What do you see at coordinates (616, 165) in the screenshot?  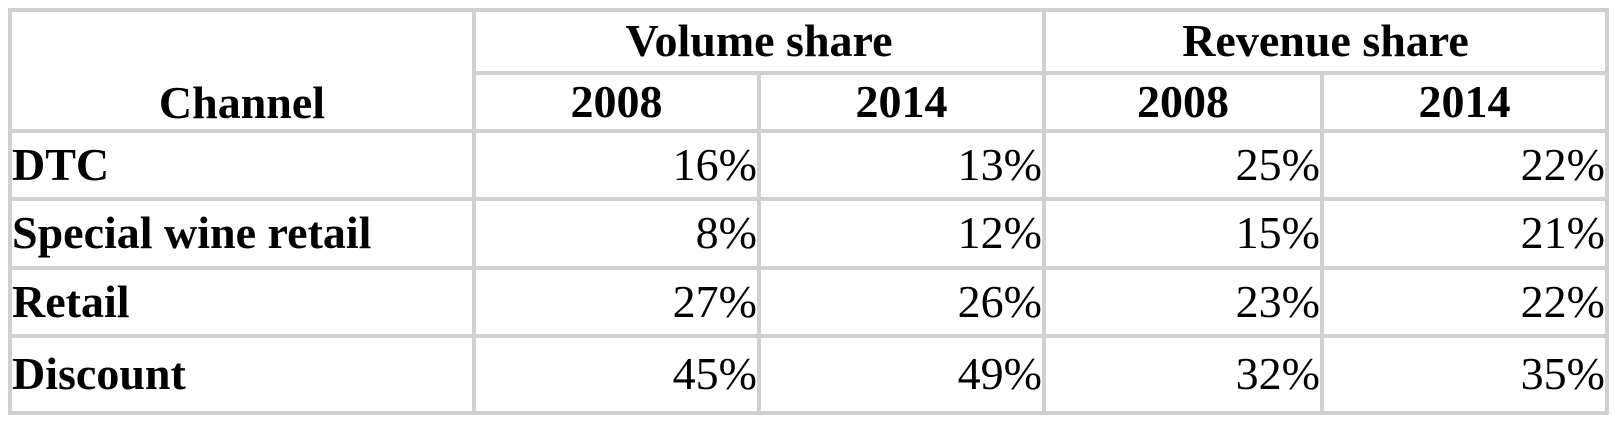 I see `cell-dtc-volume-2008: 16%` at bounding box center [616, 165].